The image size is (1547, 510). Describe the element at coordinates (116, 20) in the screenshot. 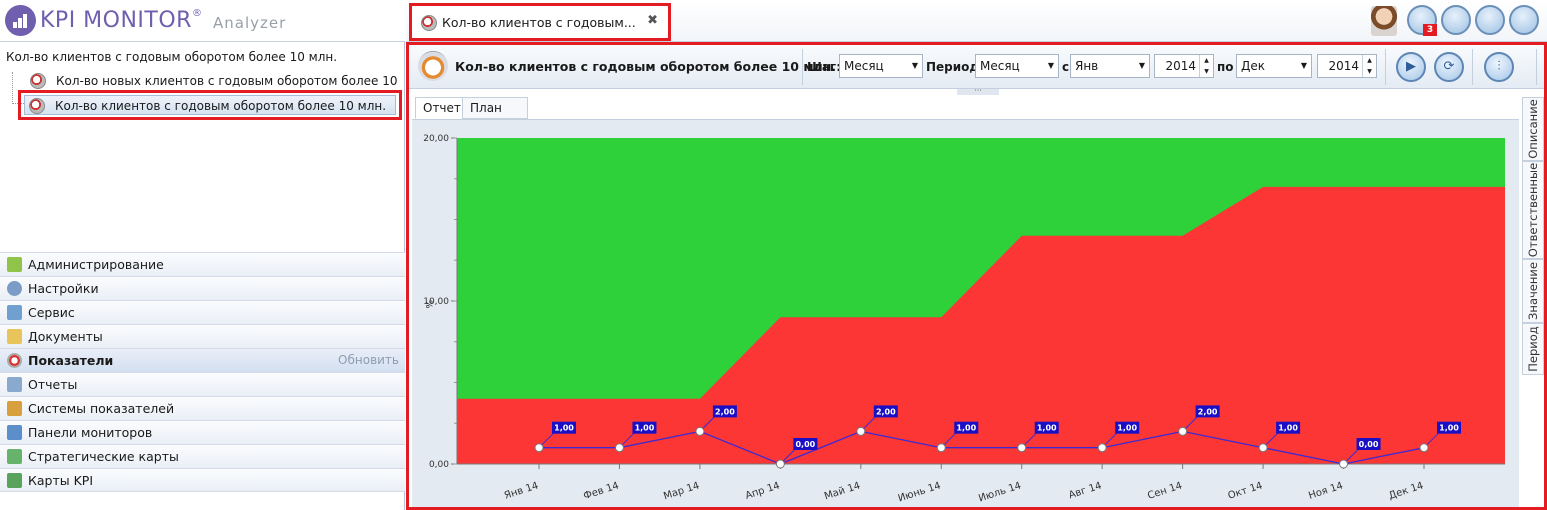

I see `brand-name: KPI MONITOR` at that location.